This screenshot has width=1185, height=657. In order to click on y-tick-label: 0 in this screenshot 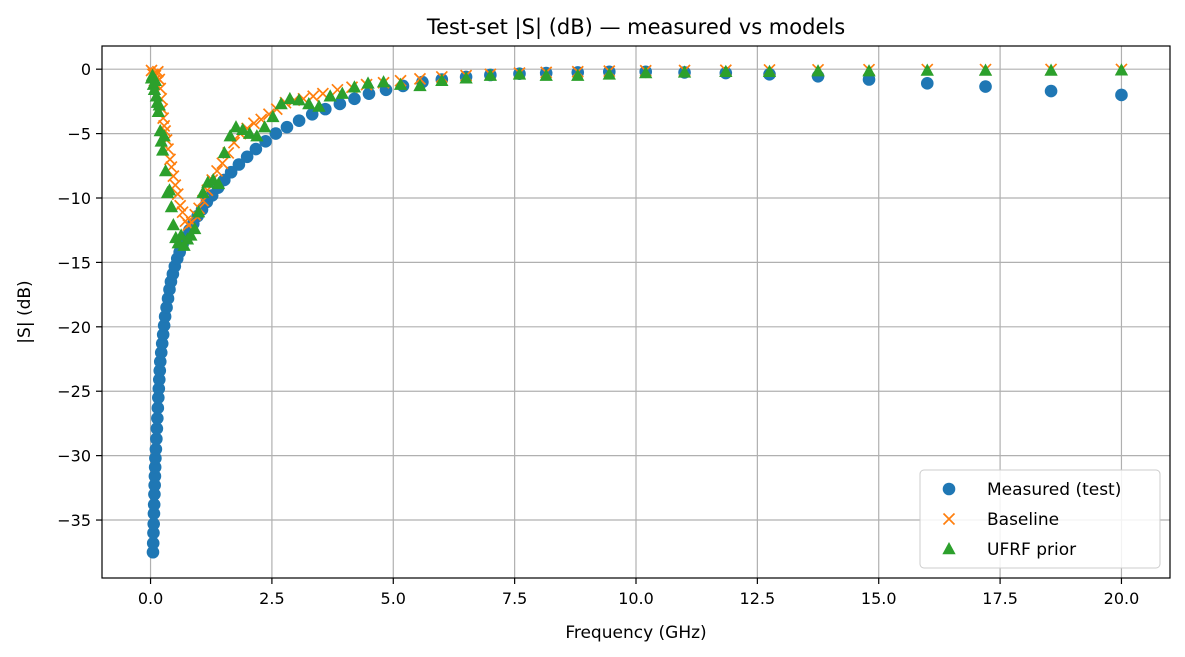, I will do `click(86, 69)`.